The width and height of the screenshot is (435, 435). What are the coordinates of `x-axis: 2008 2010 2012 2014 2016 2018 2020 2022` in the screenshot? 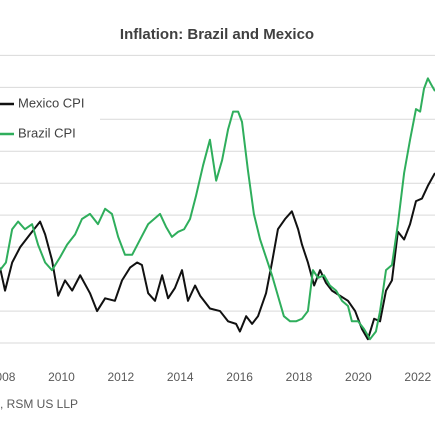 It's located at (215, 377).